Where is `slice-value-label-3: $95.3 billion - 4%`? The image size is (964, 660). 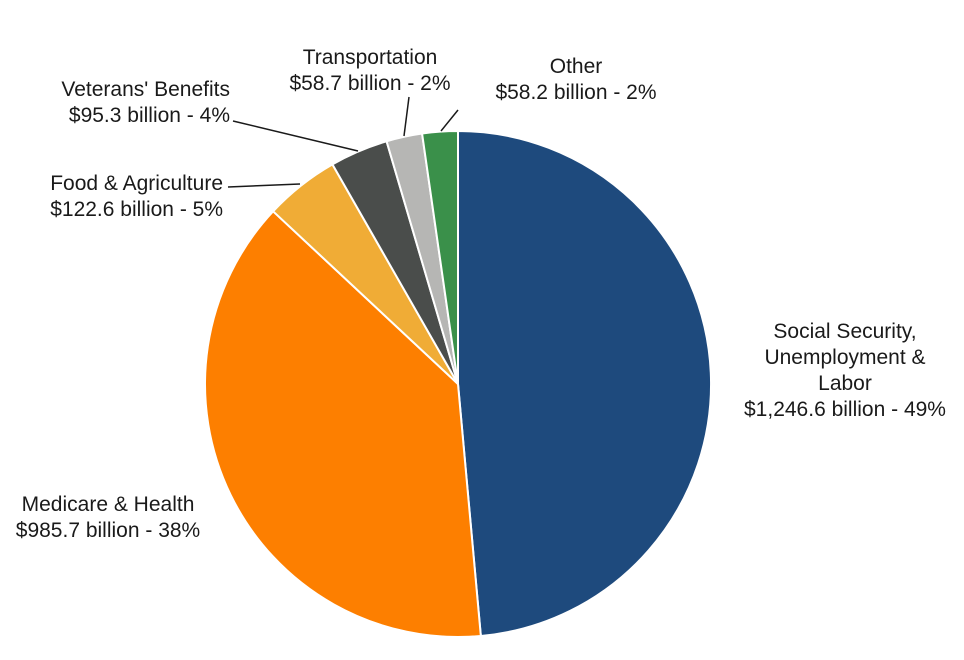
slice-value-label-3: $95.3 billion - 4% is located at coordinates (149, 115).